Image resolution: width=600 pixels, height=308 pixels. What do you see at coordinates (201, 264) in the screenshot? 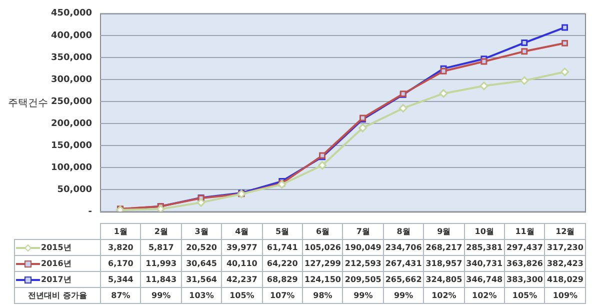
I see `data-label: 30,645` at bounding box center [201, 264].